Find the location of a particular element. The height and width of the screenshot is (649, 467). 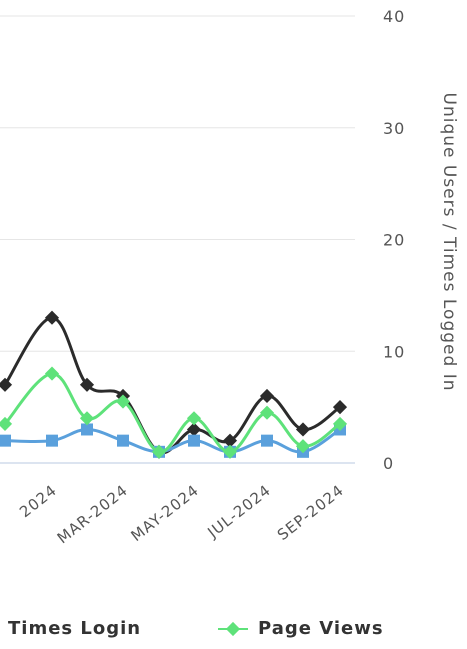

legend-label-page-views: Page Views is located at coordinates (321, 628).